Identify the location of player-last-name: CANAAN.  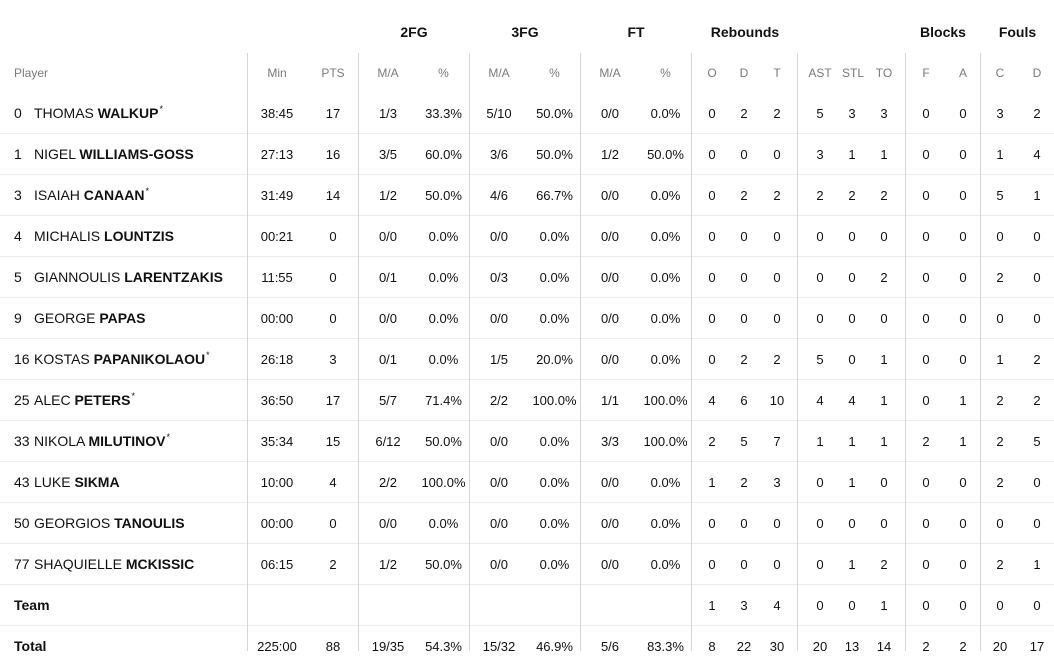
(114, 195).